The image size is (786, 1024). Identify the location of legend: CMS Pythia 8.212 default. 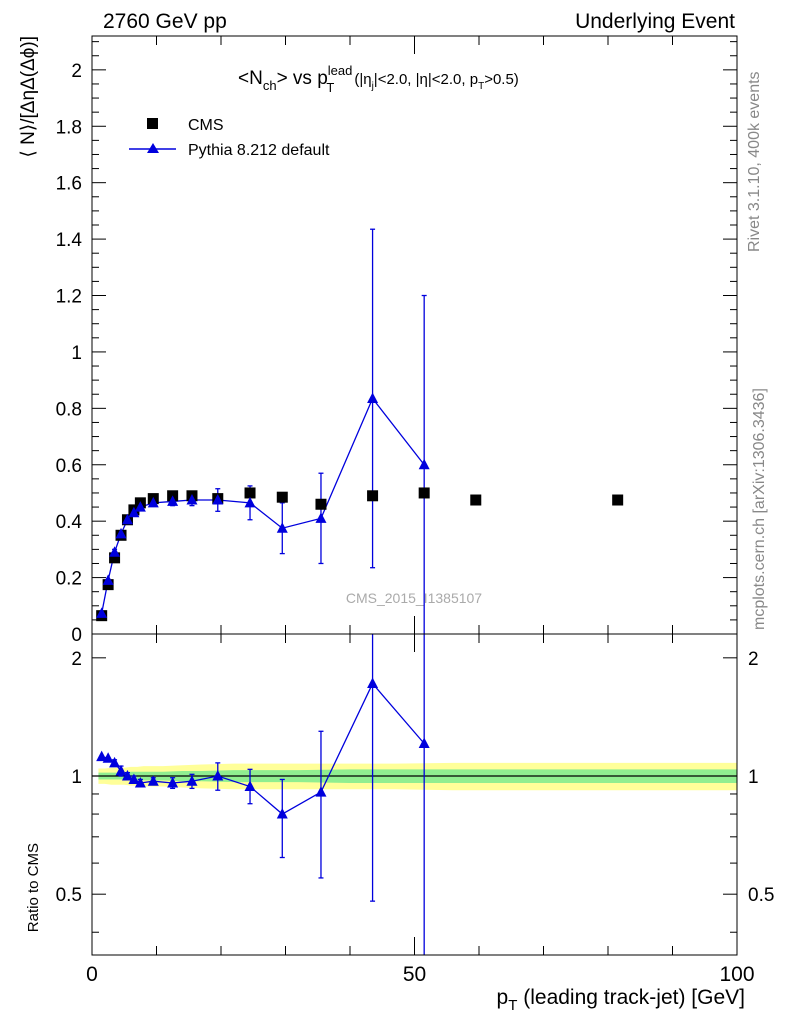
(229, 138).